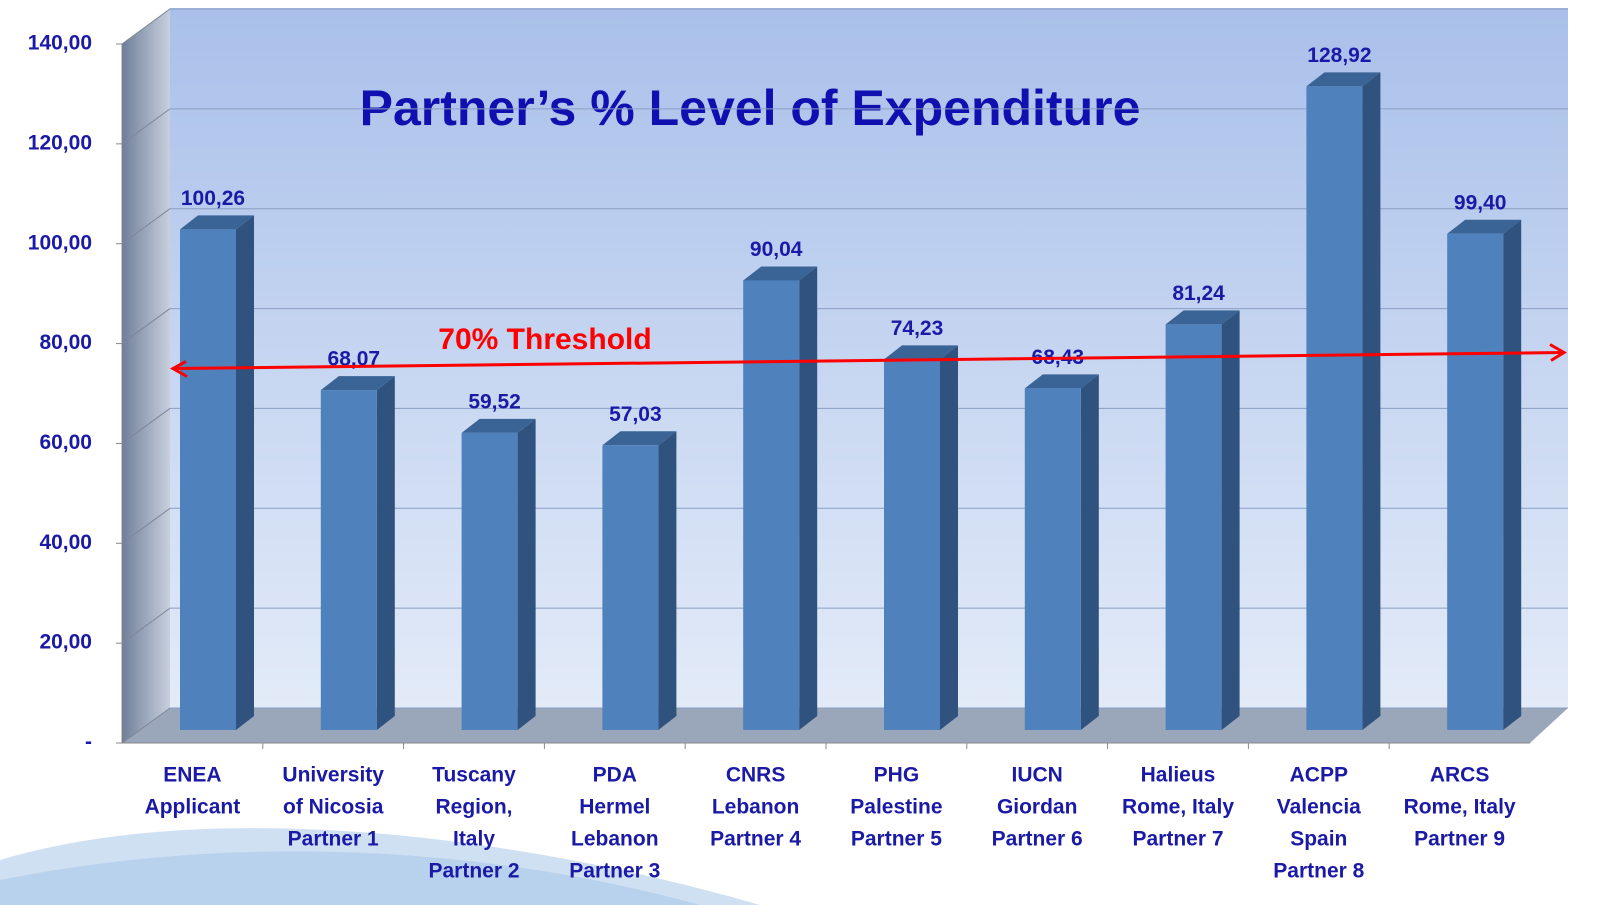 This screenshot has width=1607, height=905. What do you see at coordinates (776, 249) in the screenshot?
I see `value-label: 90,04` at bounding box center [776, 249].